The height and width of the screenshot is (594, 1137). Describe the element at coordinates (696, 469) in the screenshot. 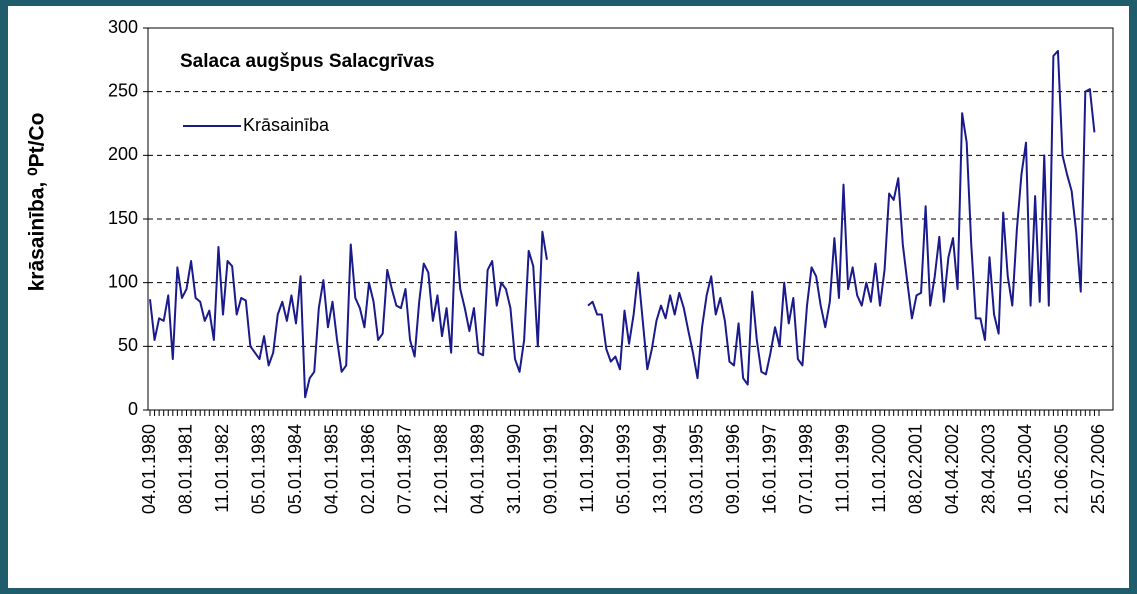

I see `x-tick-label: 03.01.1995` at that location.